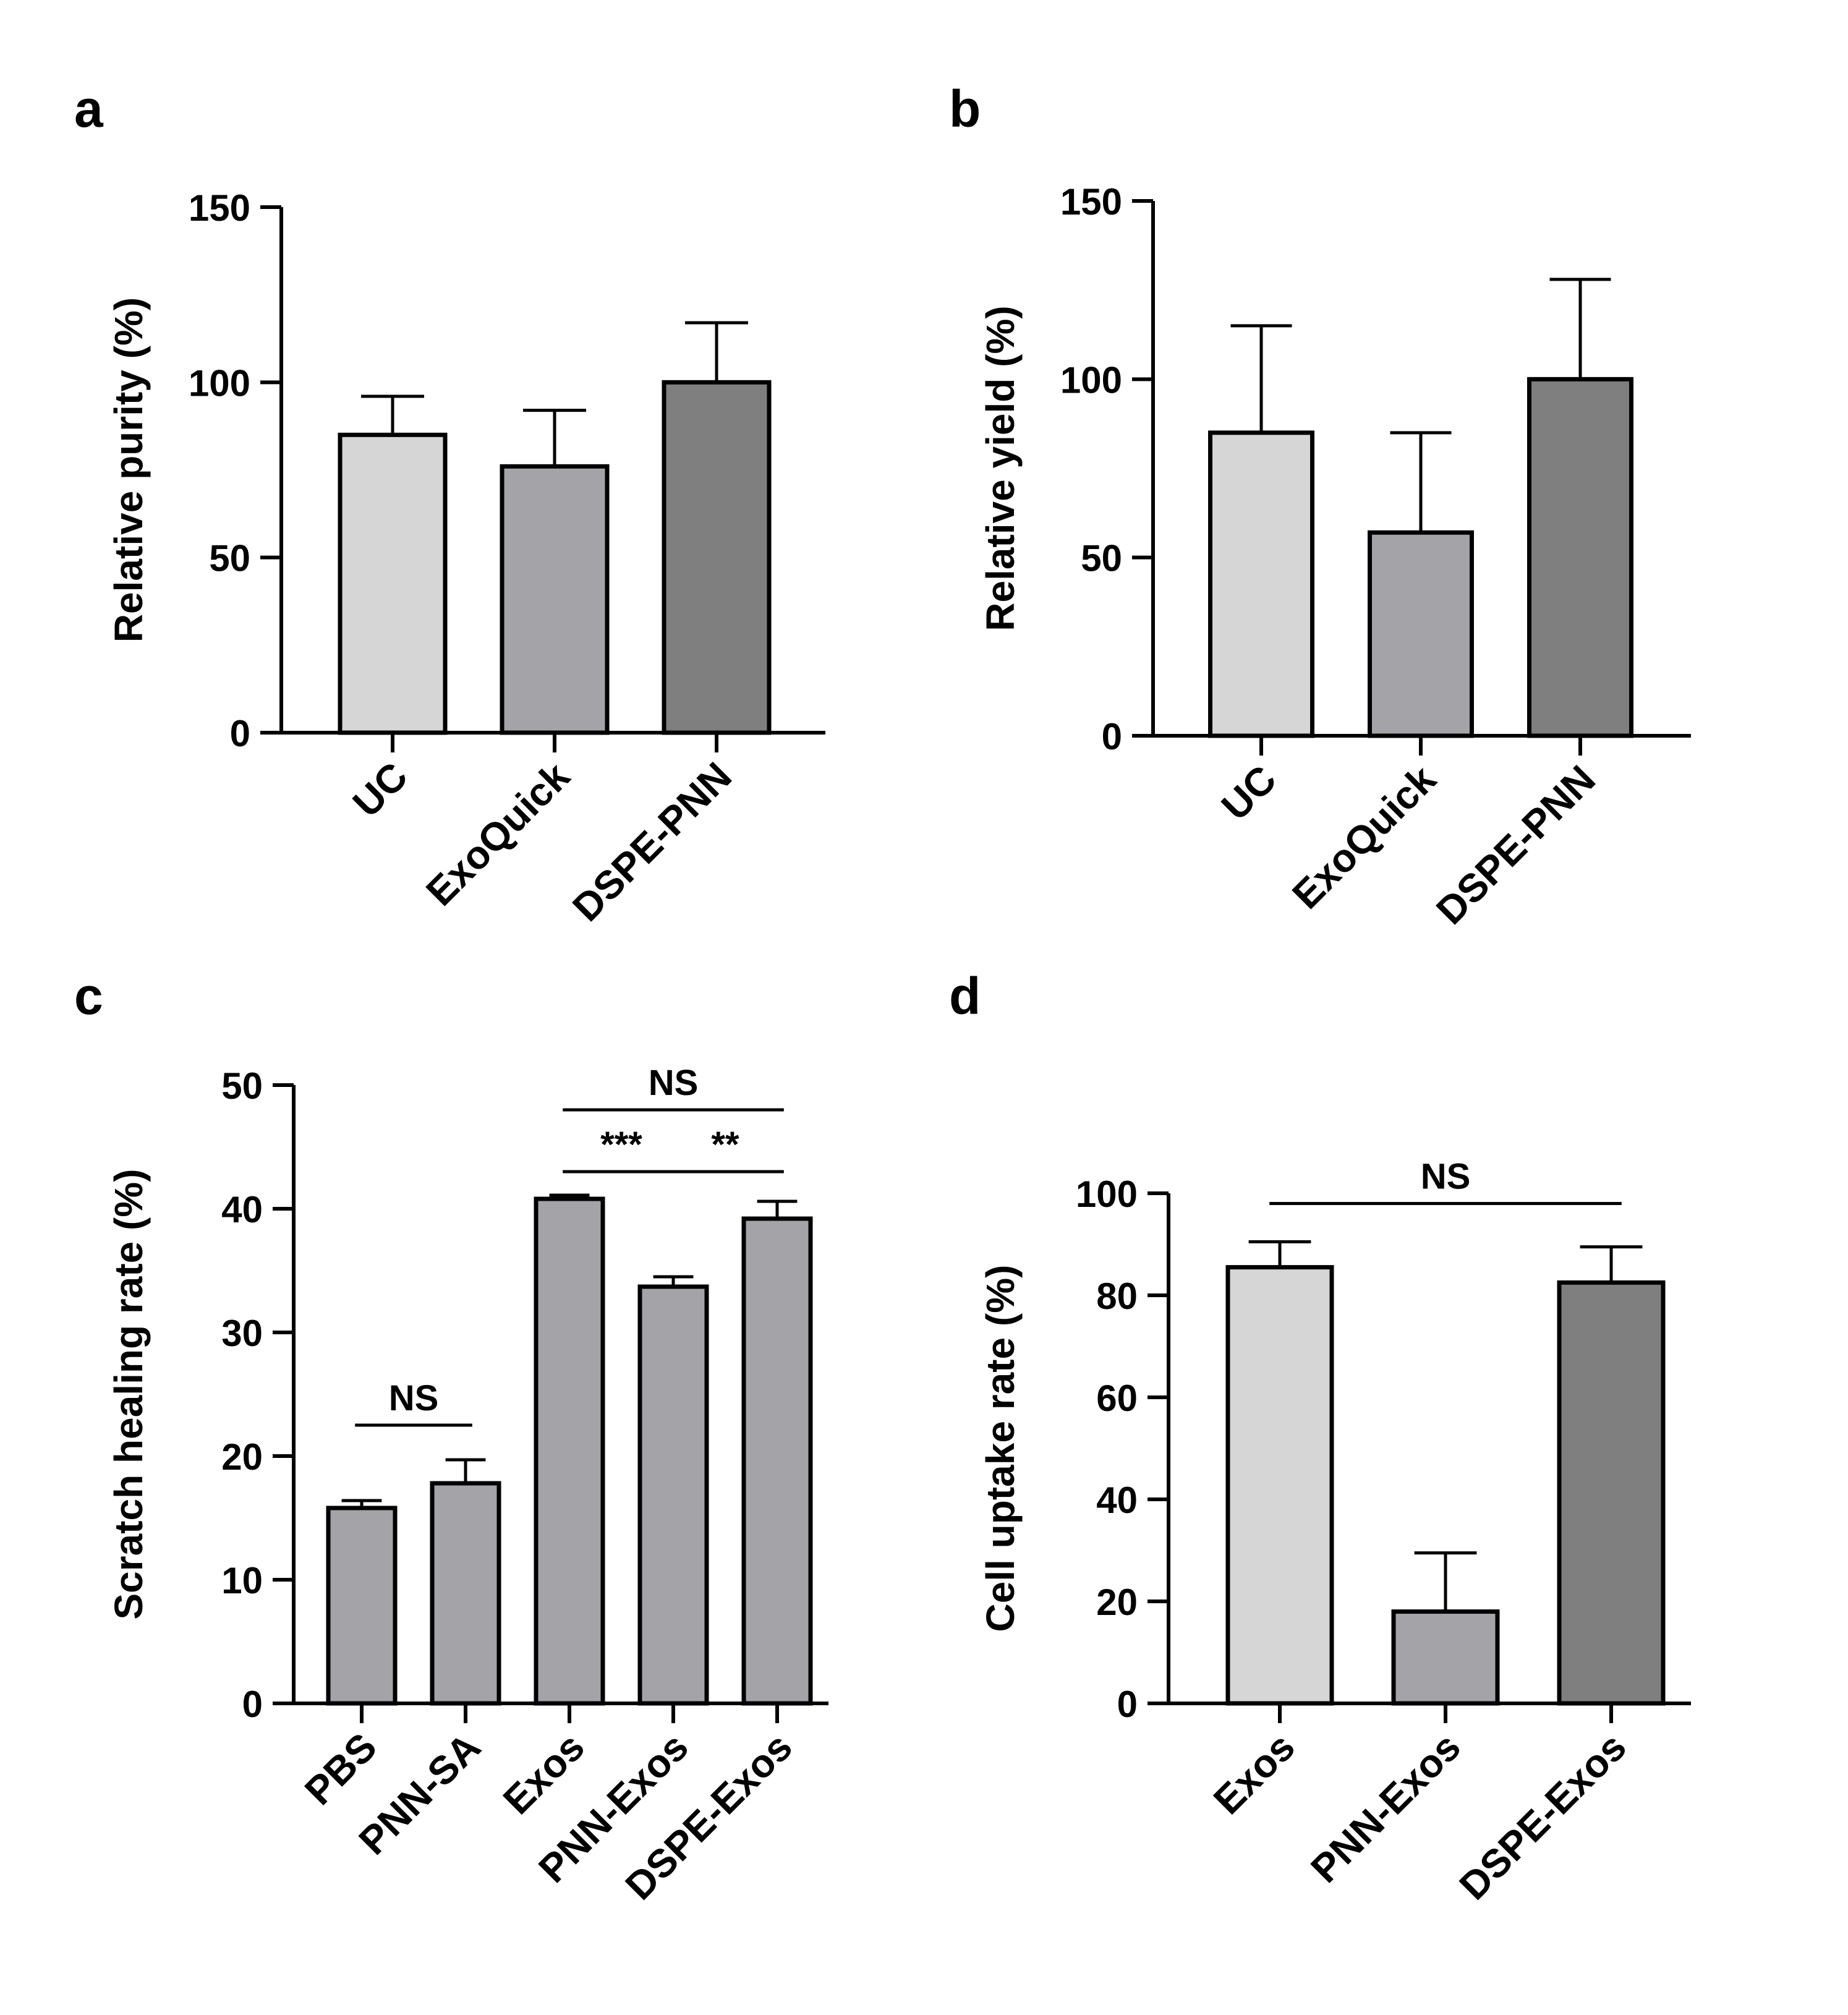 This screenshot has height=2015, width=1848. What do you see at coordinates (89, 996) in the screenshot?
I see `panel-label: c` at bounding box center [89, 996].